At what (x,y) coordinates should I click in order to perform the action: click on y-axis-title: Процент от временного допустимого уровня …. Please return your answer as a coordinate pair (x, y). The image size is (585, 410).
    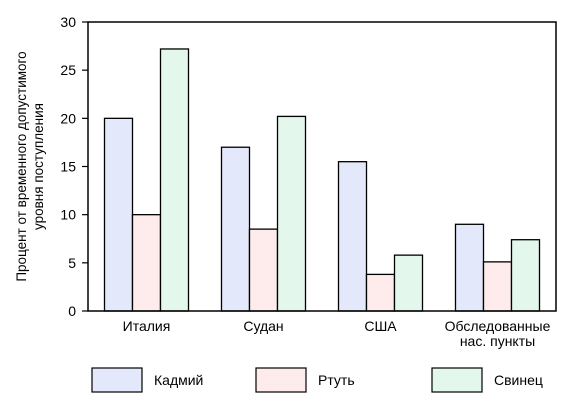
    Looking at the image, I should click on (30, 166).